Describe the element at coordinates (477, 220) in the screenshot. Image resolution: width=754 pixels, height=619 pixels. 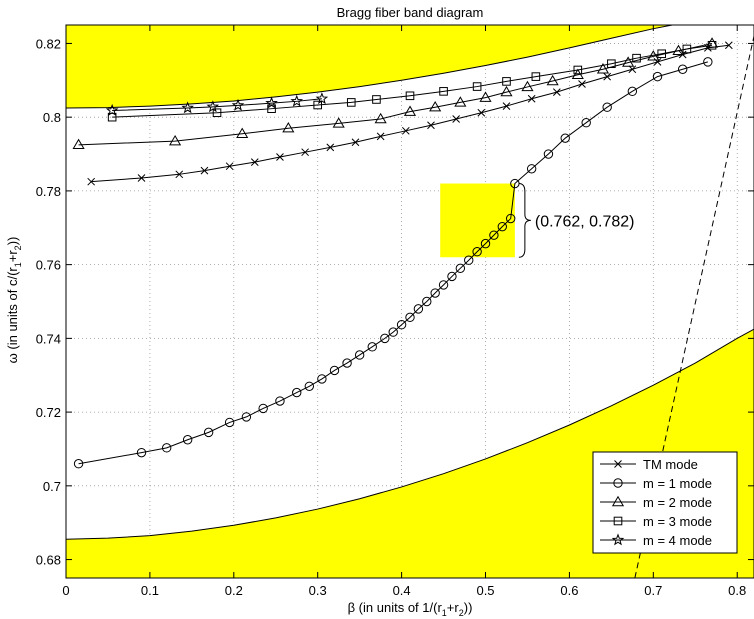
I see `highlight-rect` at that location.